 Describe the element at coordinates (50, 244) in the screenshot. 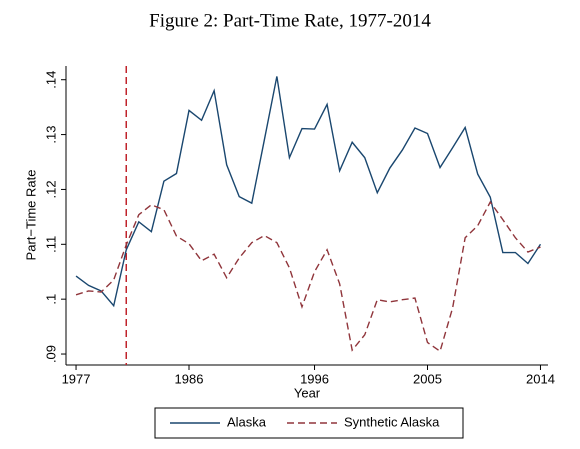

I see `y-tick-label: .11` at that location.